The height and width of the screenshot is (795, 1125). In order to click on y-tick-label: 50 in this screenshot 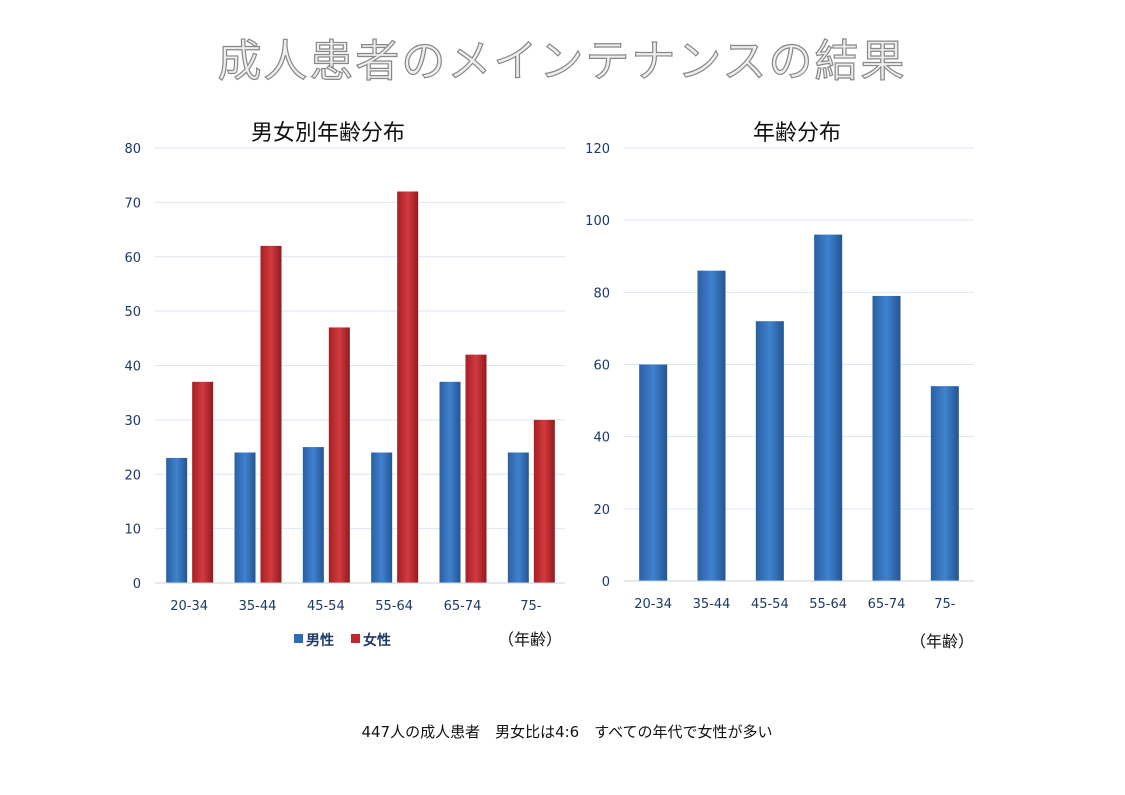, I will do `click(132, 312)`.